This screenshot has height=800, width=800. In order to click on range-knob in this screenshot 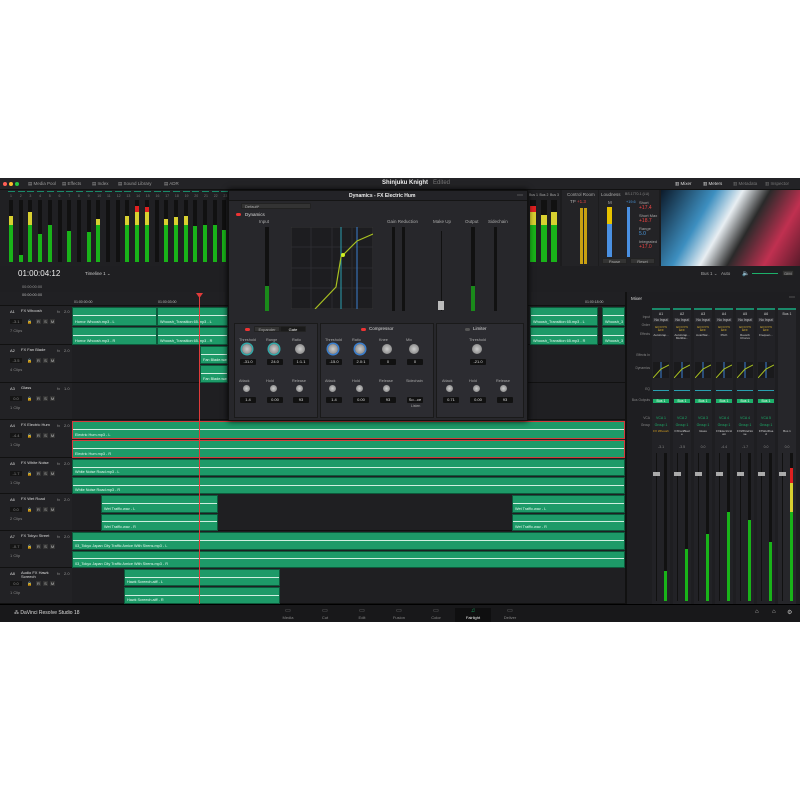, I will do `click(274, 349)`.